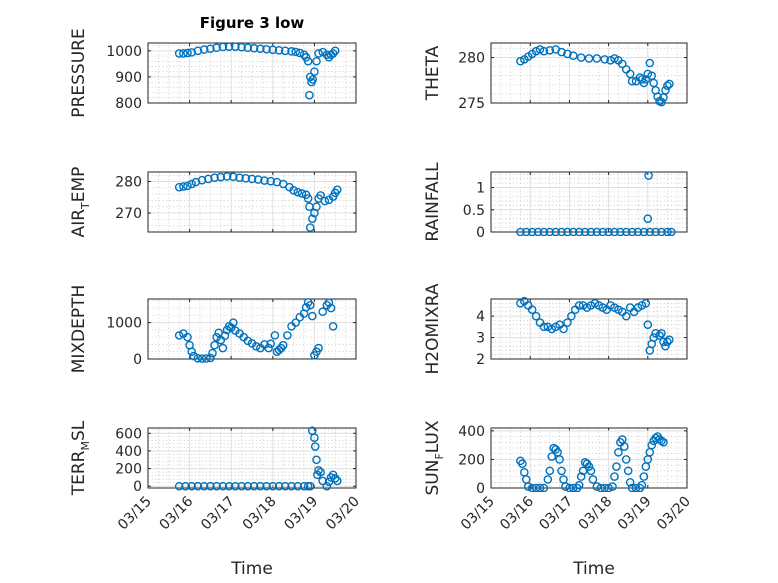 The image size is (778, 583). Describe the element at coordinates (471, 460) in the screenshot. I see `y-tick-label: 200` at that location.